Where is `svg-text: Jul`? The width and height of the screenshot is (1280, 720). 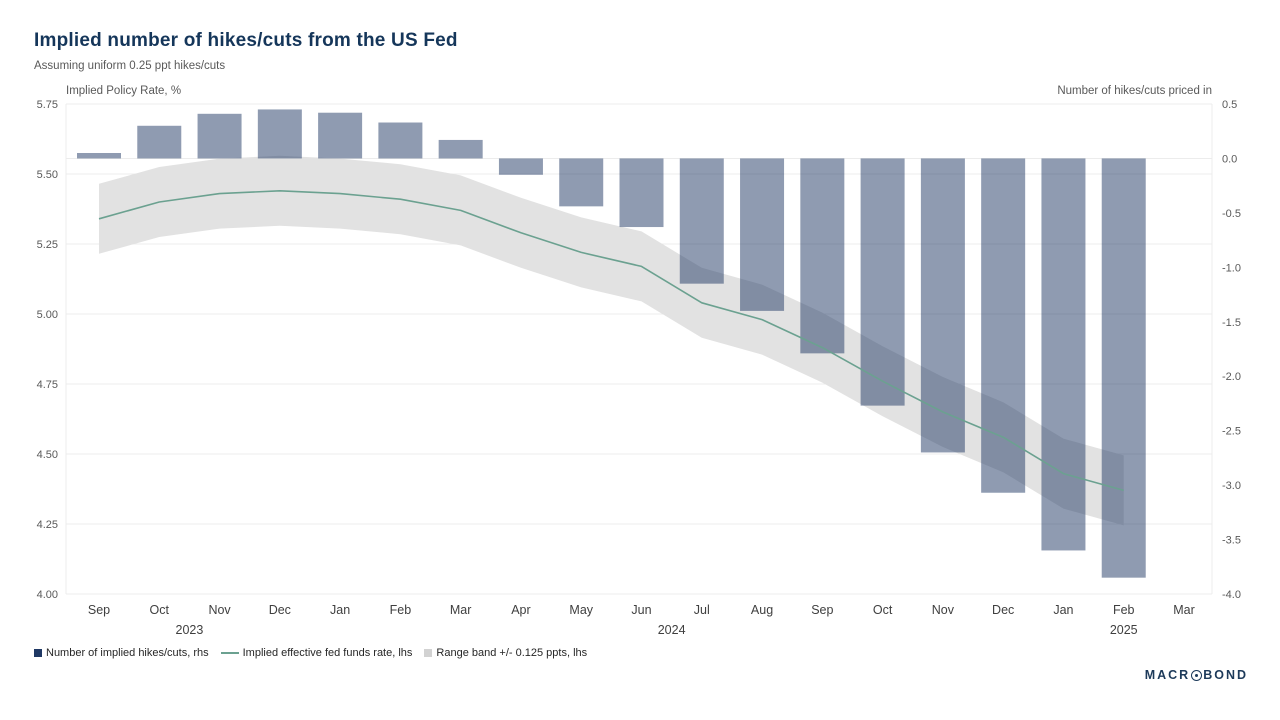
svg-text: Jul is located at coordinates (702, 610).